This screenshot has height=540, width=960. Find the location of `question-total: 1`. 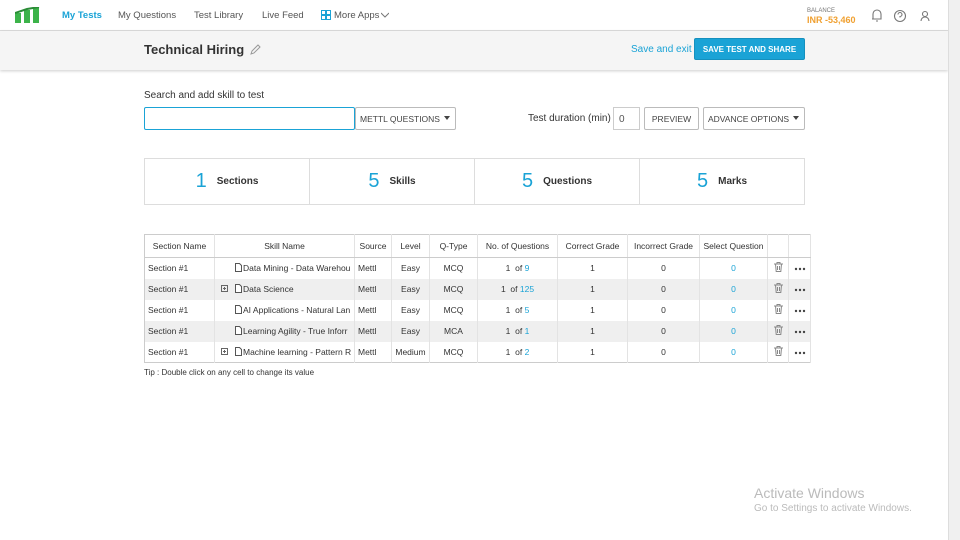

question-total: 1 is located at coordinates (527, 331).